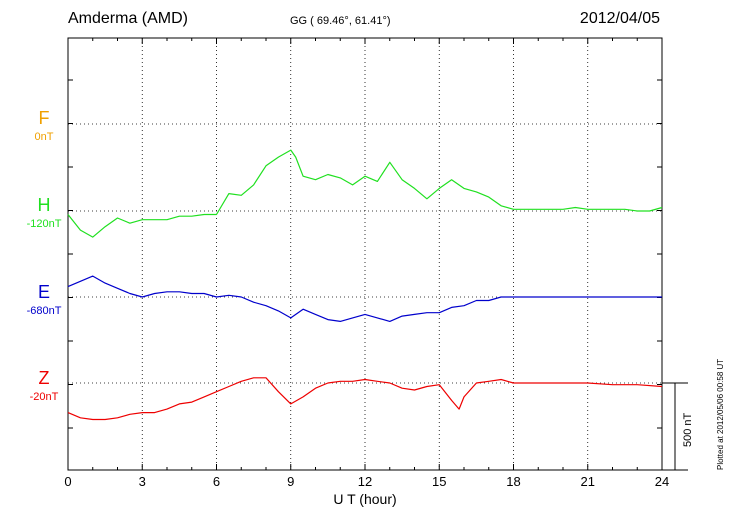 This screenshot has height=520, width=730. I want to click on component-z-name: Z, so click(44, 378).